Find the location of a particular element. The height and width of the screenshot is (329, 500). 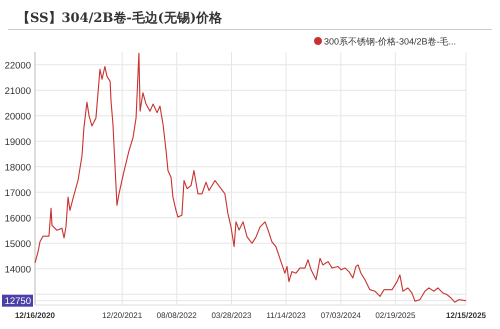

x-tick-label: 03/28/2023 is located at coordinates (231, 315).